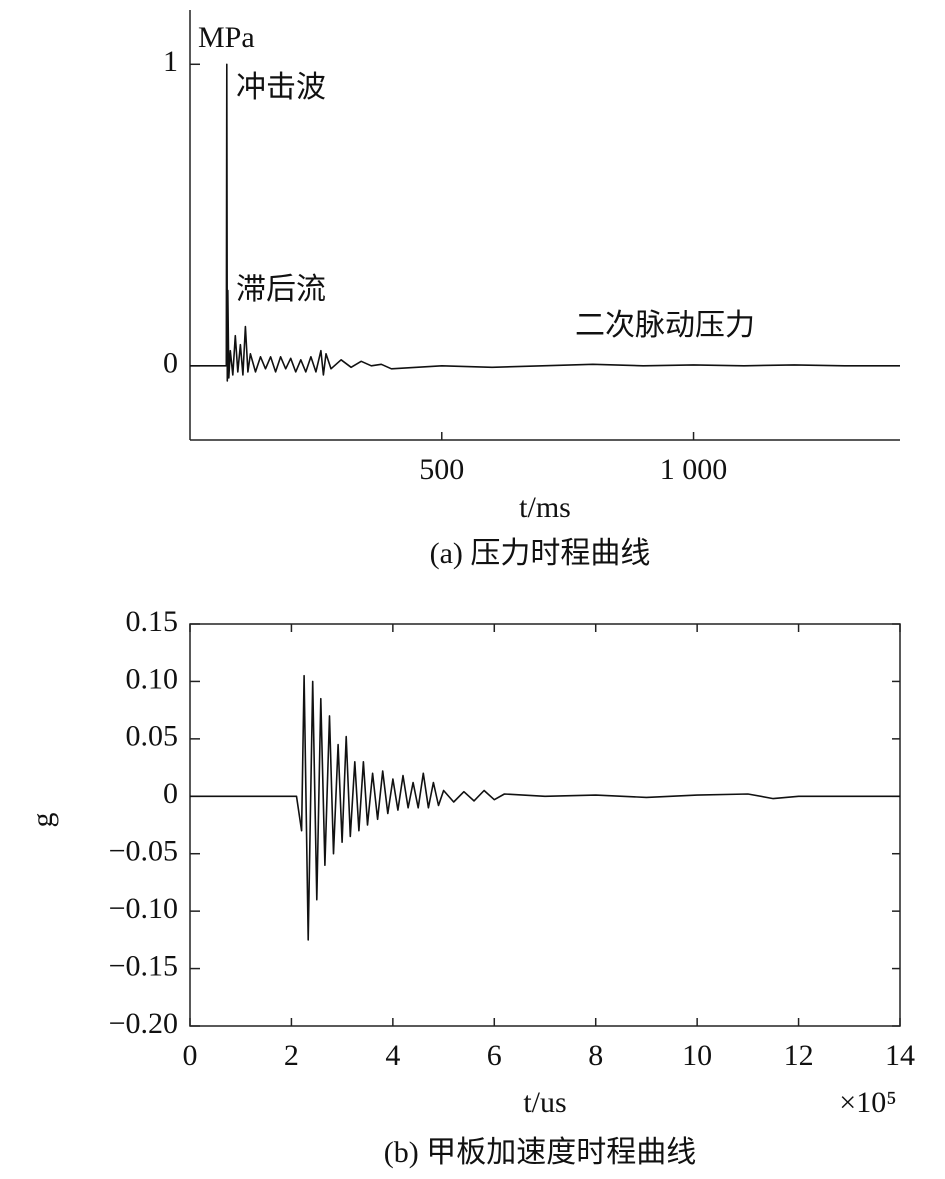 The image size is (945, 1179). What do you see at coordinates (143, 908) in the screenshot?
I see `y-tick-label: −0.10` at bounding box center [143, 908].